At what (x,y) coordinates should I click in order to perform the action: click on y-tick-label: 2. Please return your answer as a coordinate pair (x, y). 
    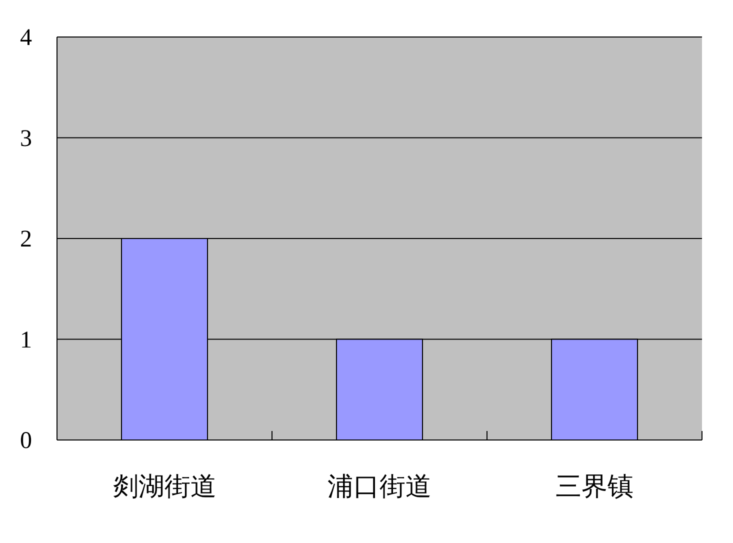
    Looking at the image, I should click on (26, 239).